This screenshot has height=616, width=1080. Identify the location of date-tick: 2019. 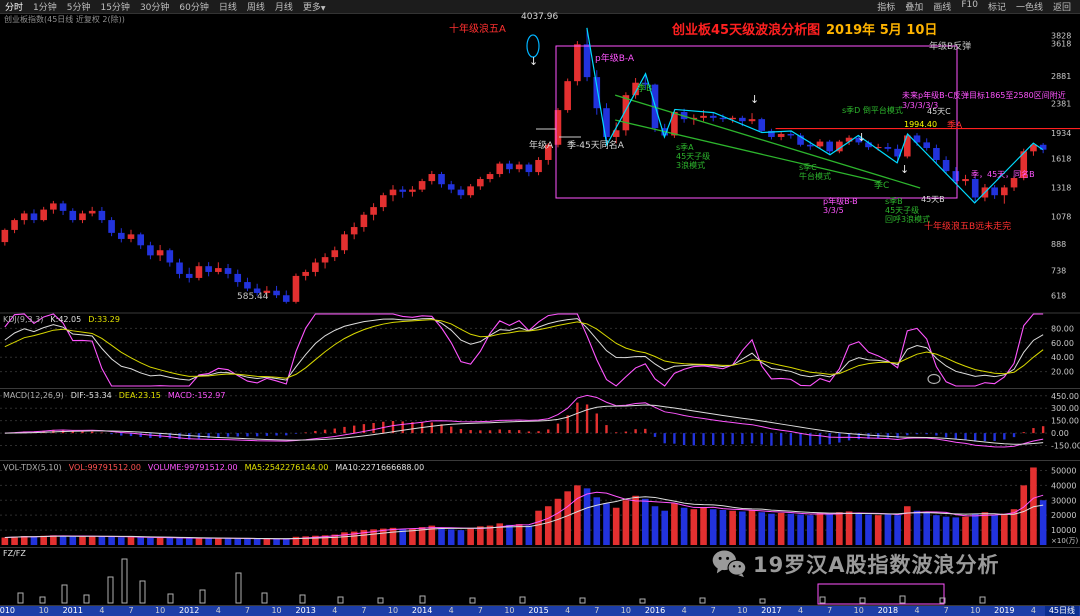
(1004, 610).